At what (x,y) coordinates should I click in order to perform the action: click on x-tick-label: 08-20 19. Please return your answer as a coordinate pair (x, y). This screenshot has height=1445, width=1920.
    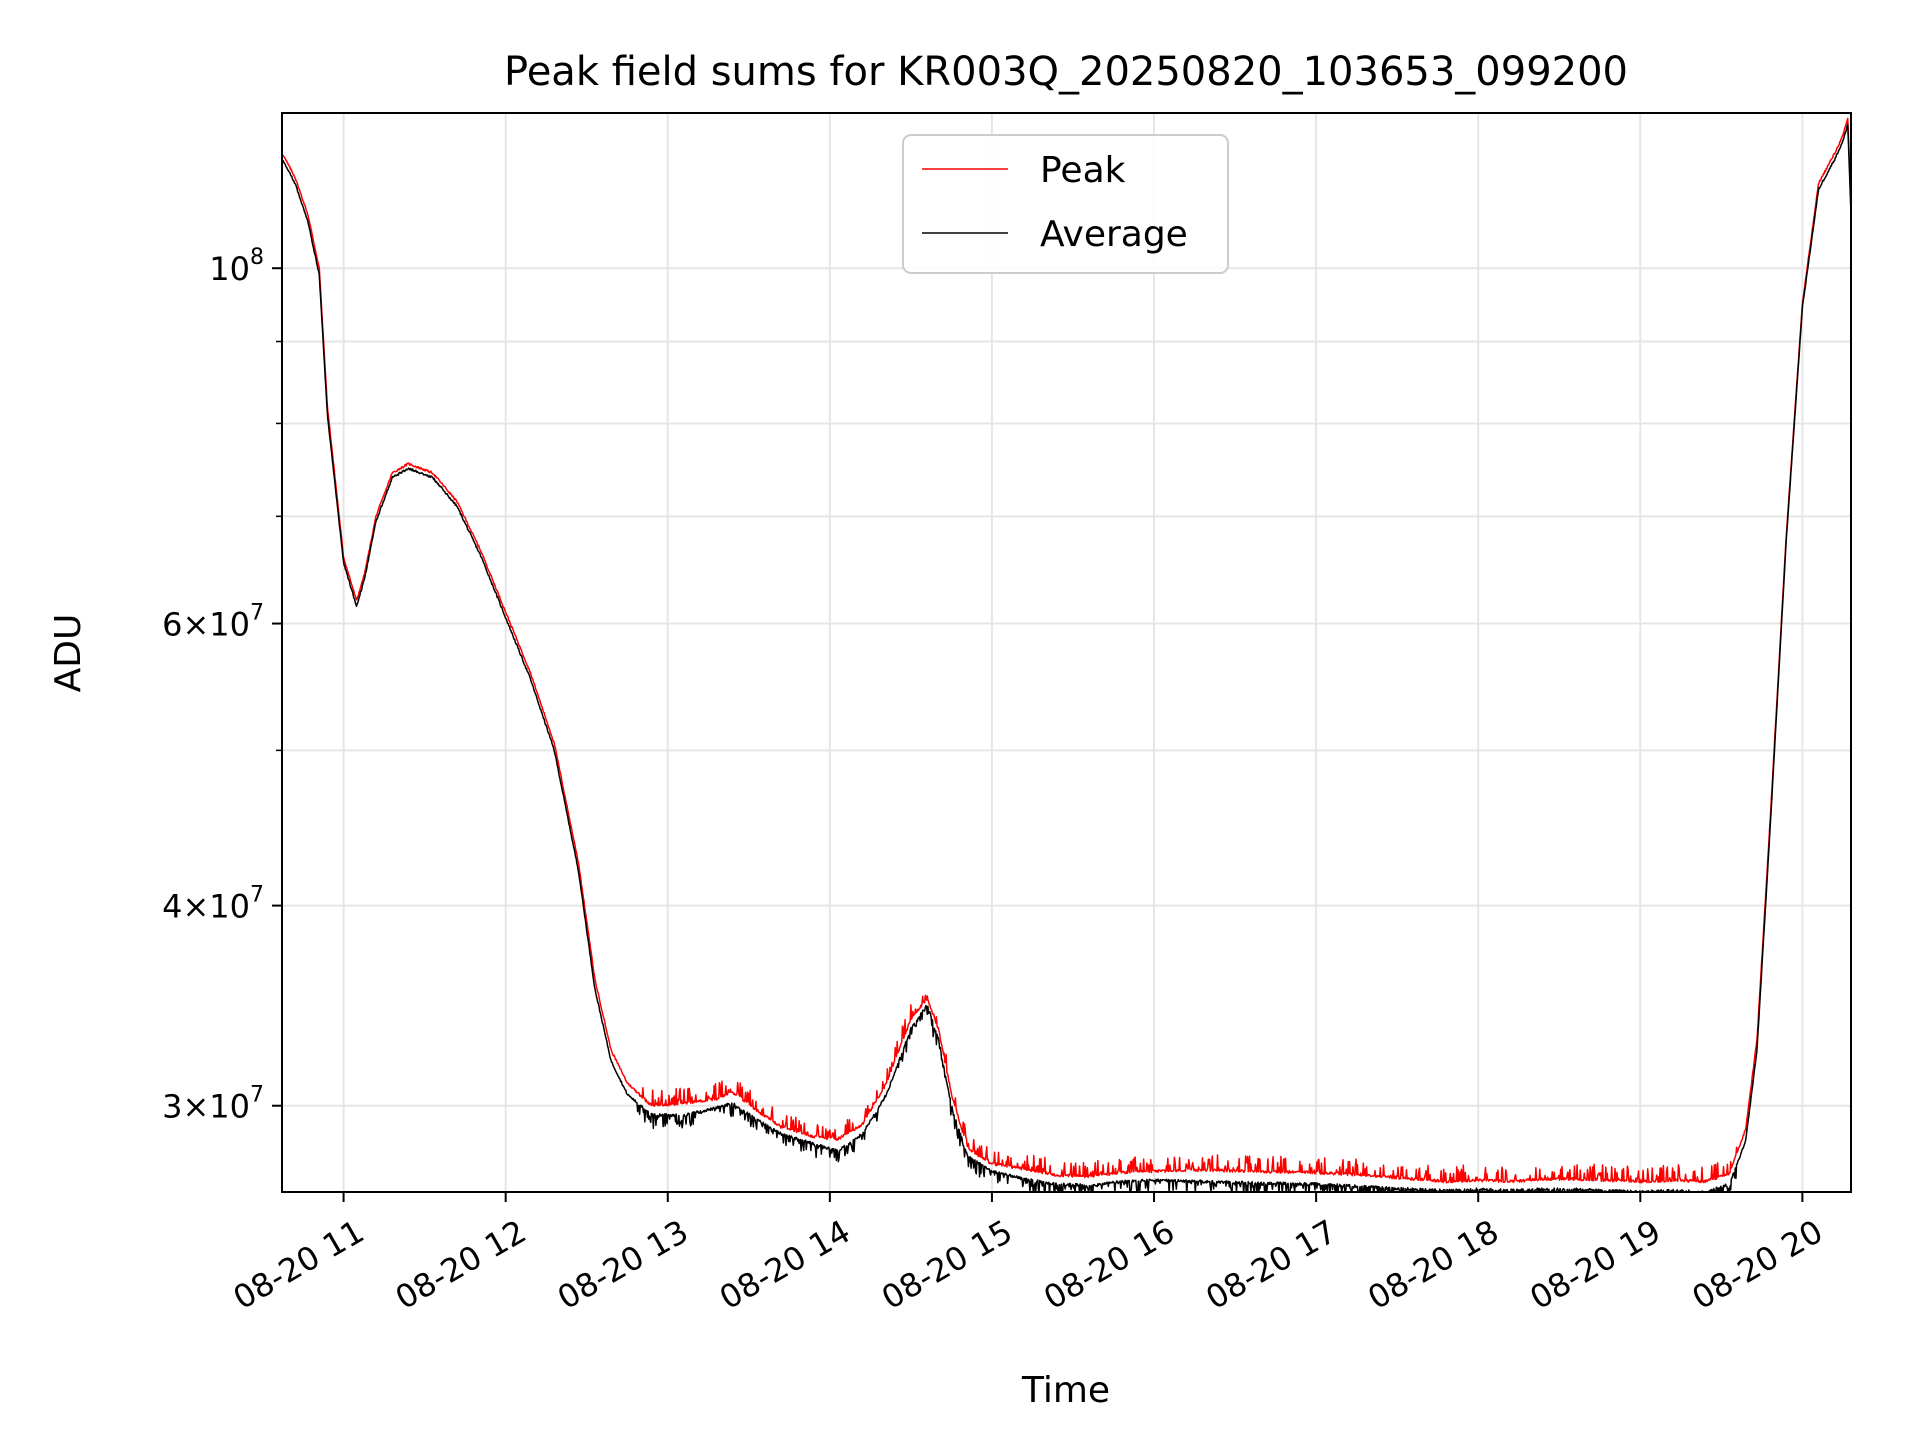
    Looking at the image, I should click on (1595, 1264).